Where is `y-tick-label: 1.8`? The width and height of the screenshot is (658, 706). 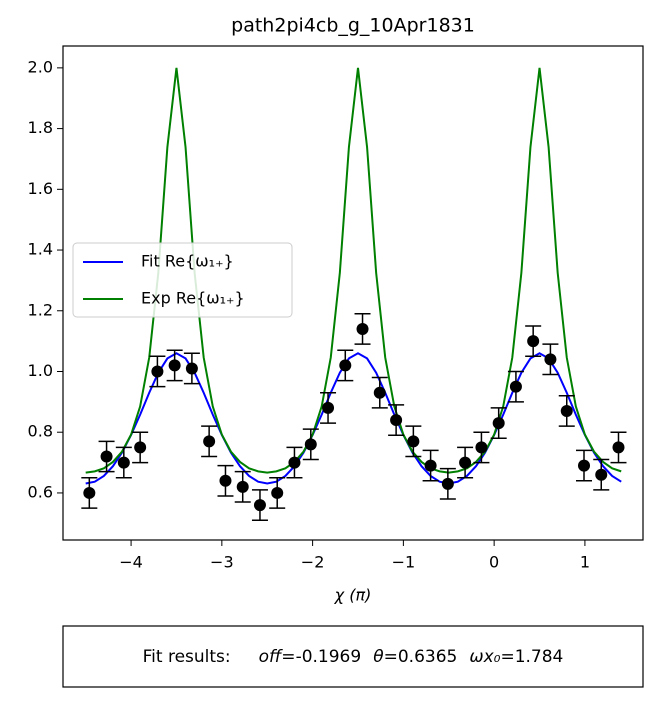 y-tick-label: 1.8 is located at coordinates (40, 127).